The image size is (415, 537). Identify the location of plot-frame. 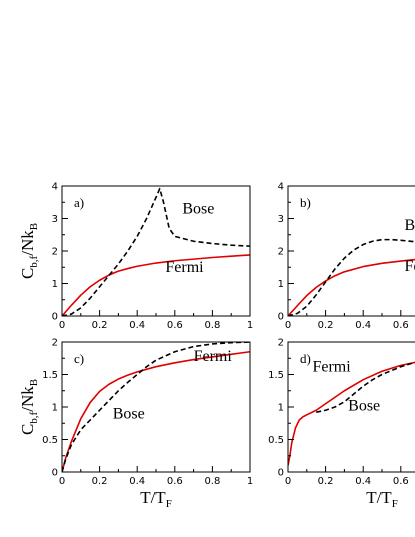
(156, 251).